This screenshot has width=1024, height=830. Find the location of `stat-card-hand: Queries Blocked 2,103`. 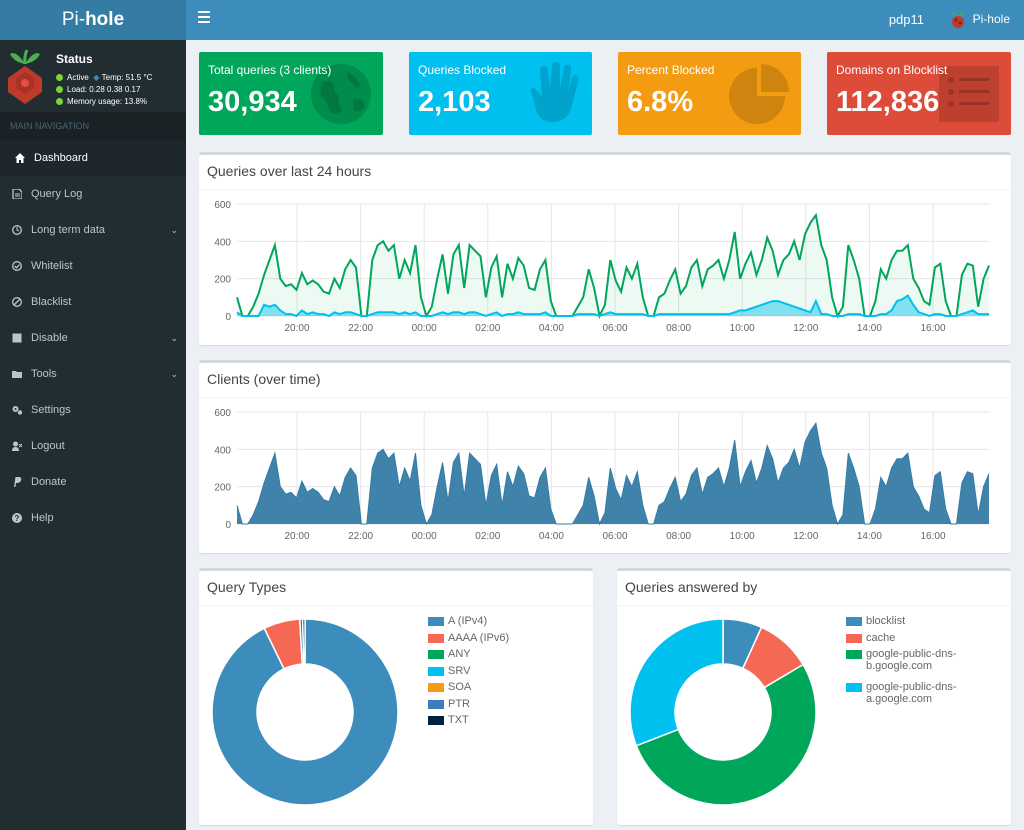

stat-card-hand: Queries Blocked 2,103 is located at coordinates (500, 93).